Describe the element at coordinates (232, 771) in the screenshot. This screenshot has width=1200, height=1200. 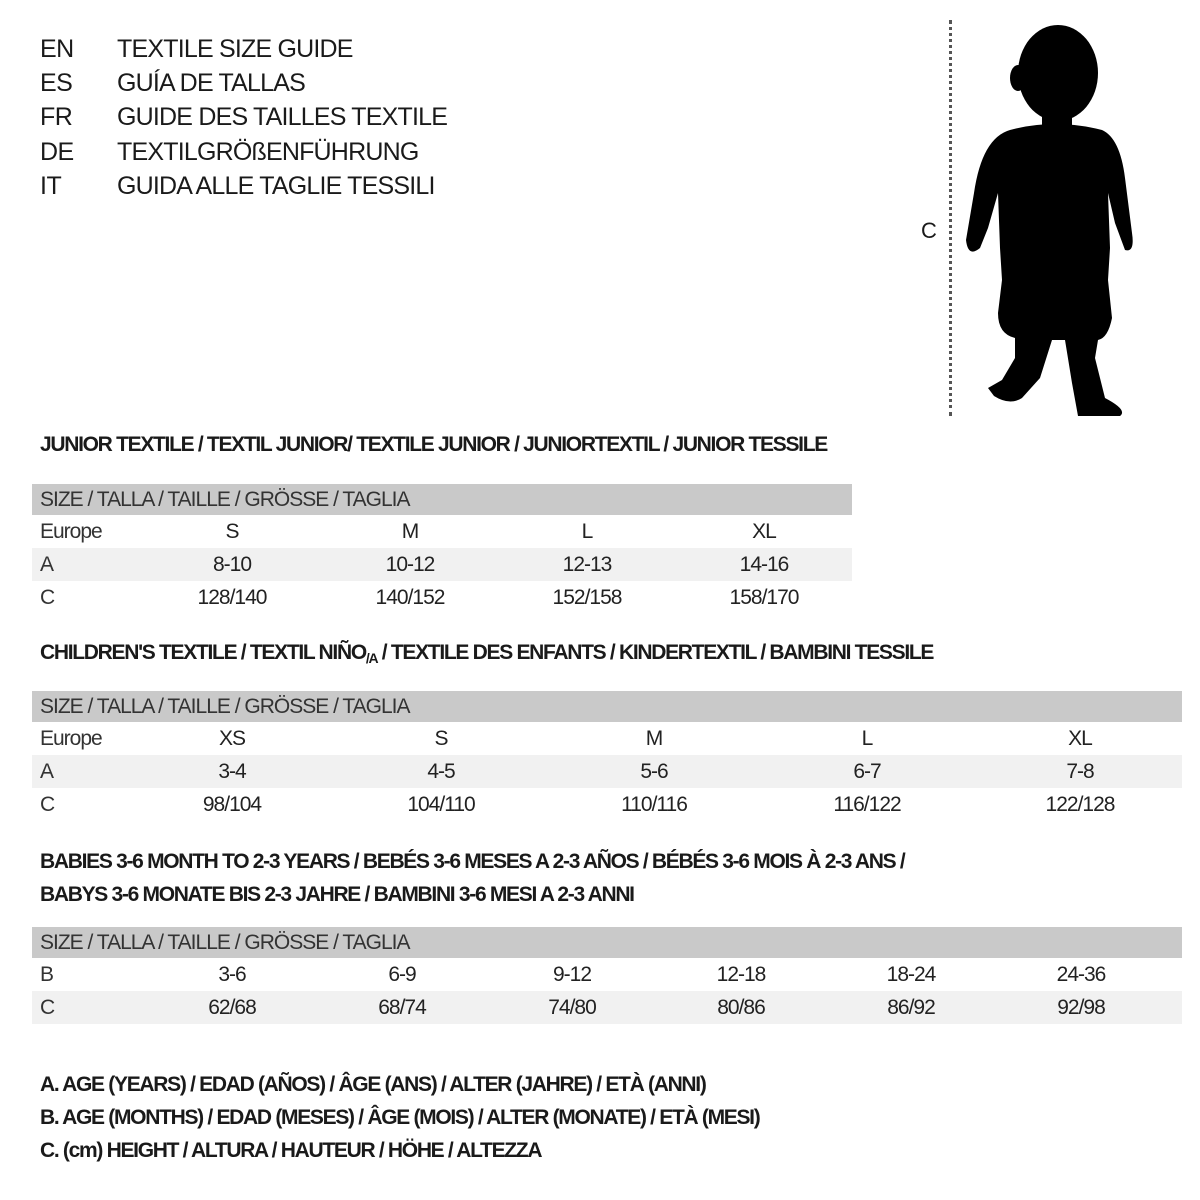
I see `cell: 3-4` at that location.